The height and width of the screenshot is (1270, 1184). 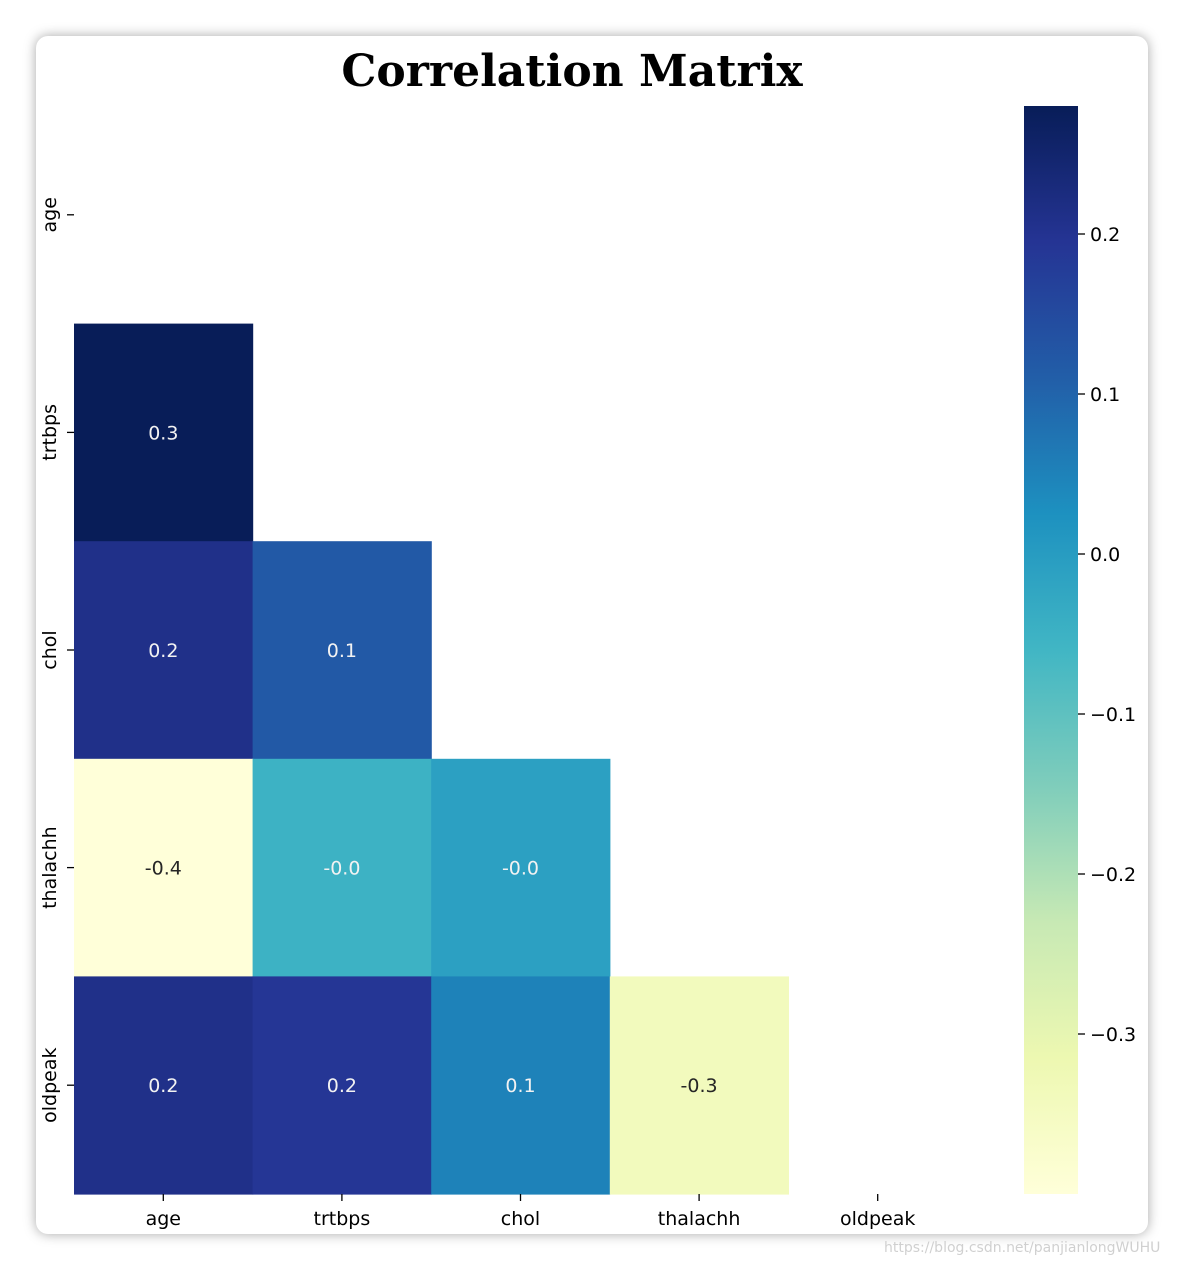 I want to click on y-tick-label: thalachh, so click(x=50, y=867).